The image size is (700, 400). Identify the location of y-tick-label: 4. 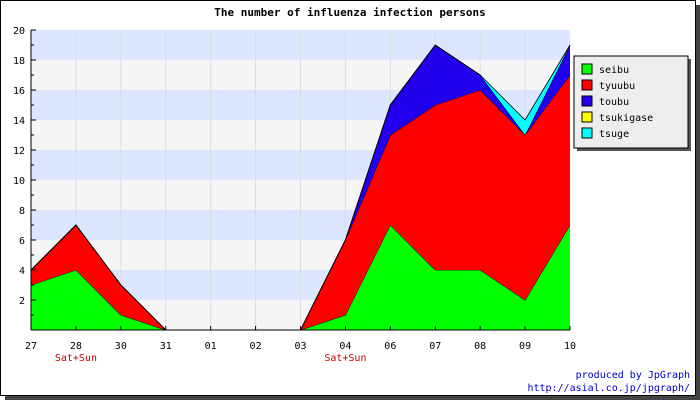
(22, 271).